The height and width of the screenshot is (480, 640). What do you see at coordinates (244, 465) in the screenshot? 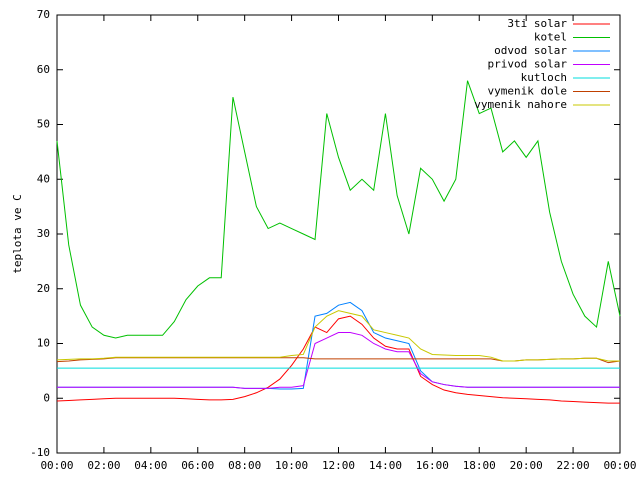
I see `x-tick-label: 08:00` at bounding box center [244, 465].